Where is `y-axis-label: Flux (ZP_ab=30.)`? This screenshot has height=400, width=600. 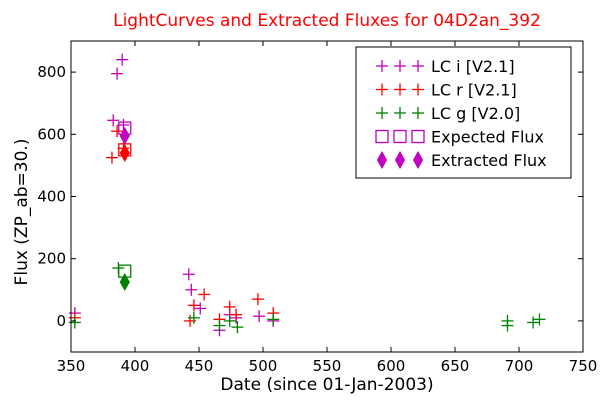 y-axis-label: Flux (ZP_ab=30.) is located at coordinates (22, 212).